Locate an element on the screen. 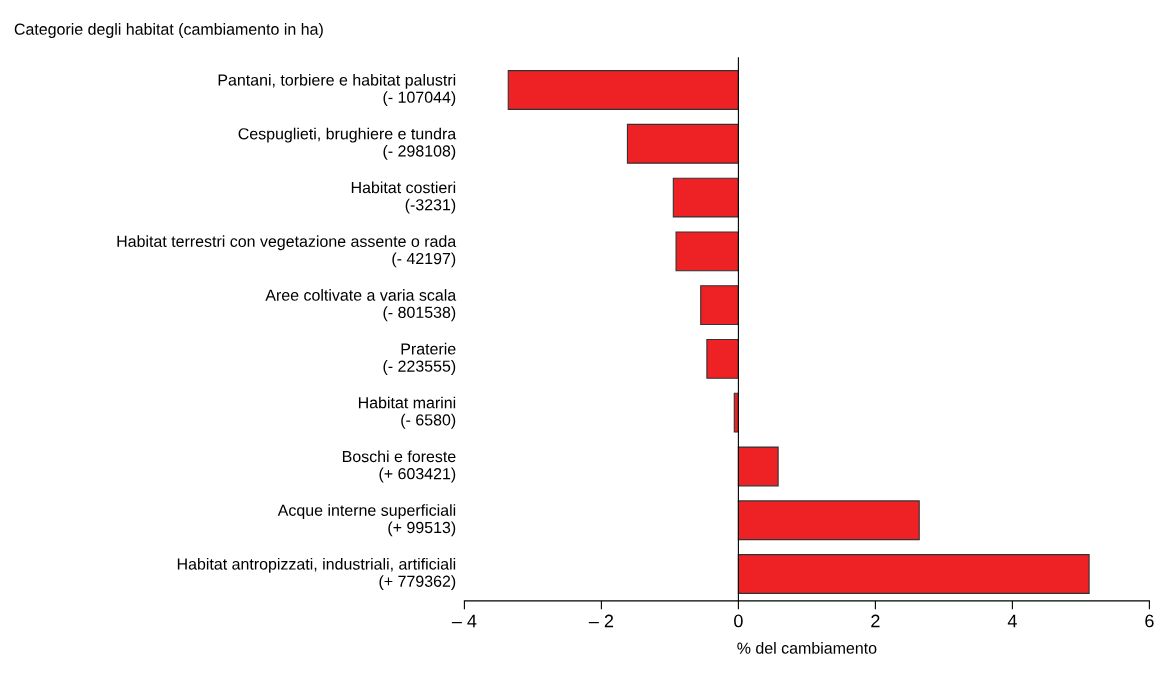 The height and width of the screenshot is (679, 1161). text: Categorie degli habitat (cambiamento in ha) is located at coordinates (168, 30).